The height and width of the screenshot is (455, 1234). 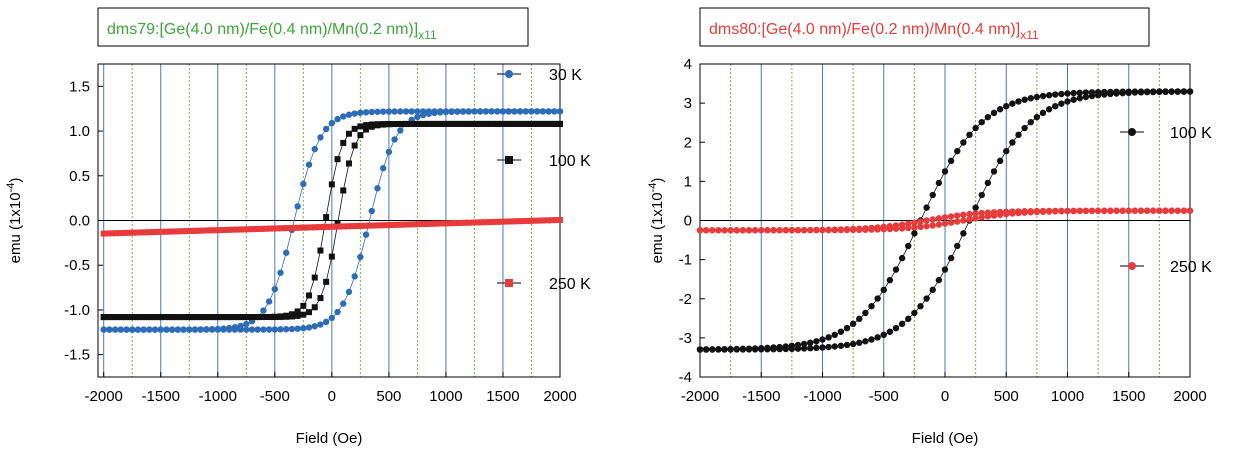 I want to click on x-tick-label: -500, so click(x=884, y=396).